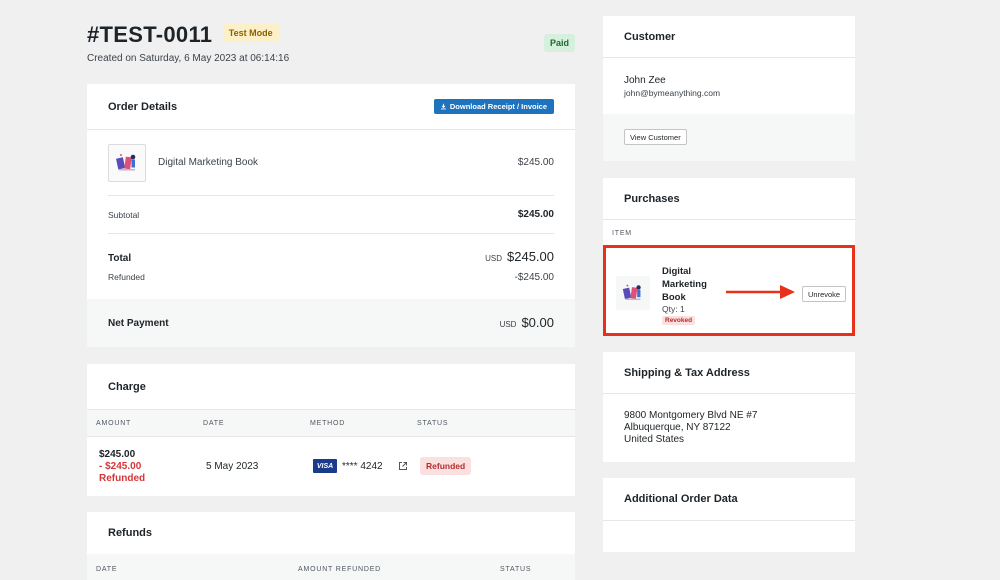 This screenshot has width=1000, height=580. I want to click on total-value: $245.00, so click(530, 256).